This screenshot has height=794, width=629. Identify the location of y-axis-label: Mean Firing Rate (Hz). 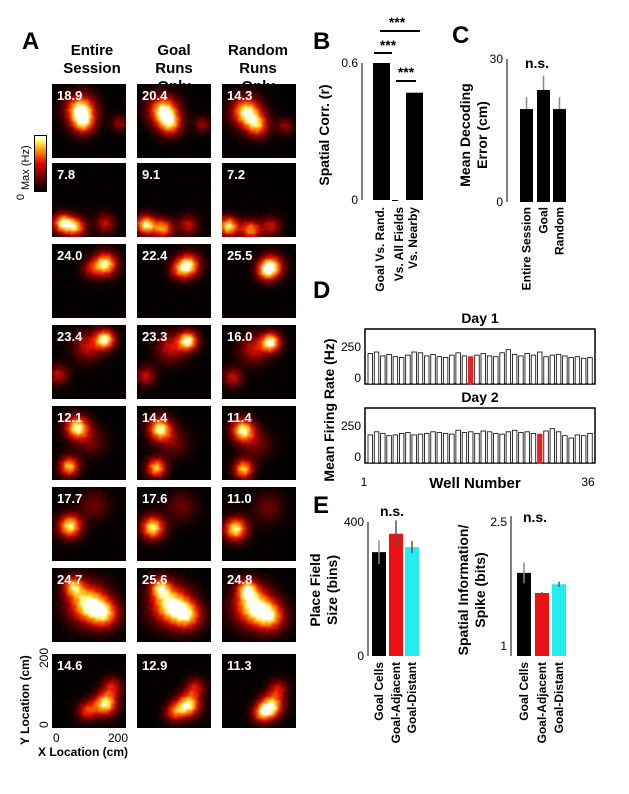
(329, 409).